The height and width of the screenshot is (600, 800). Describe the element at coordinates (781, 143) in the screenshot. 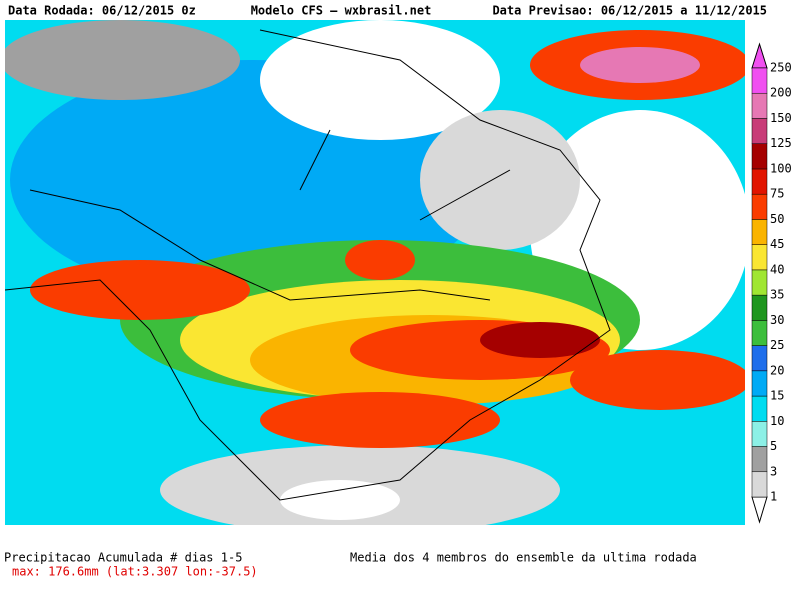

I see `colorbar-label: 125` at that location.